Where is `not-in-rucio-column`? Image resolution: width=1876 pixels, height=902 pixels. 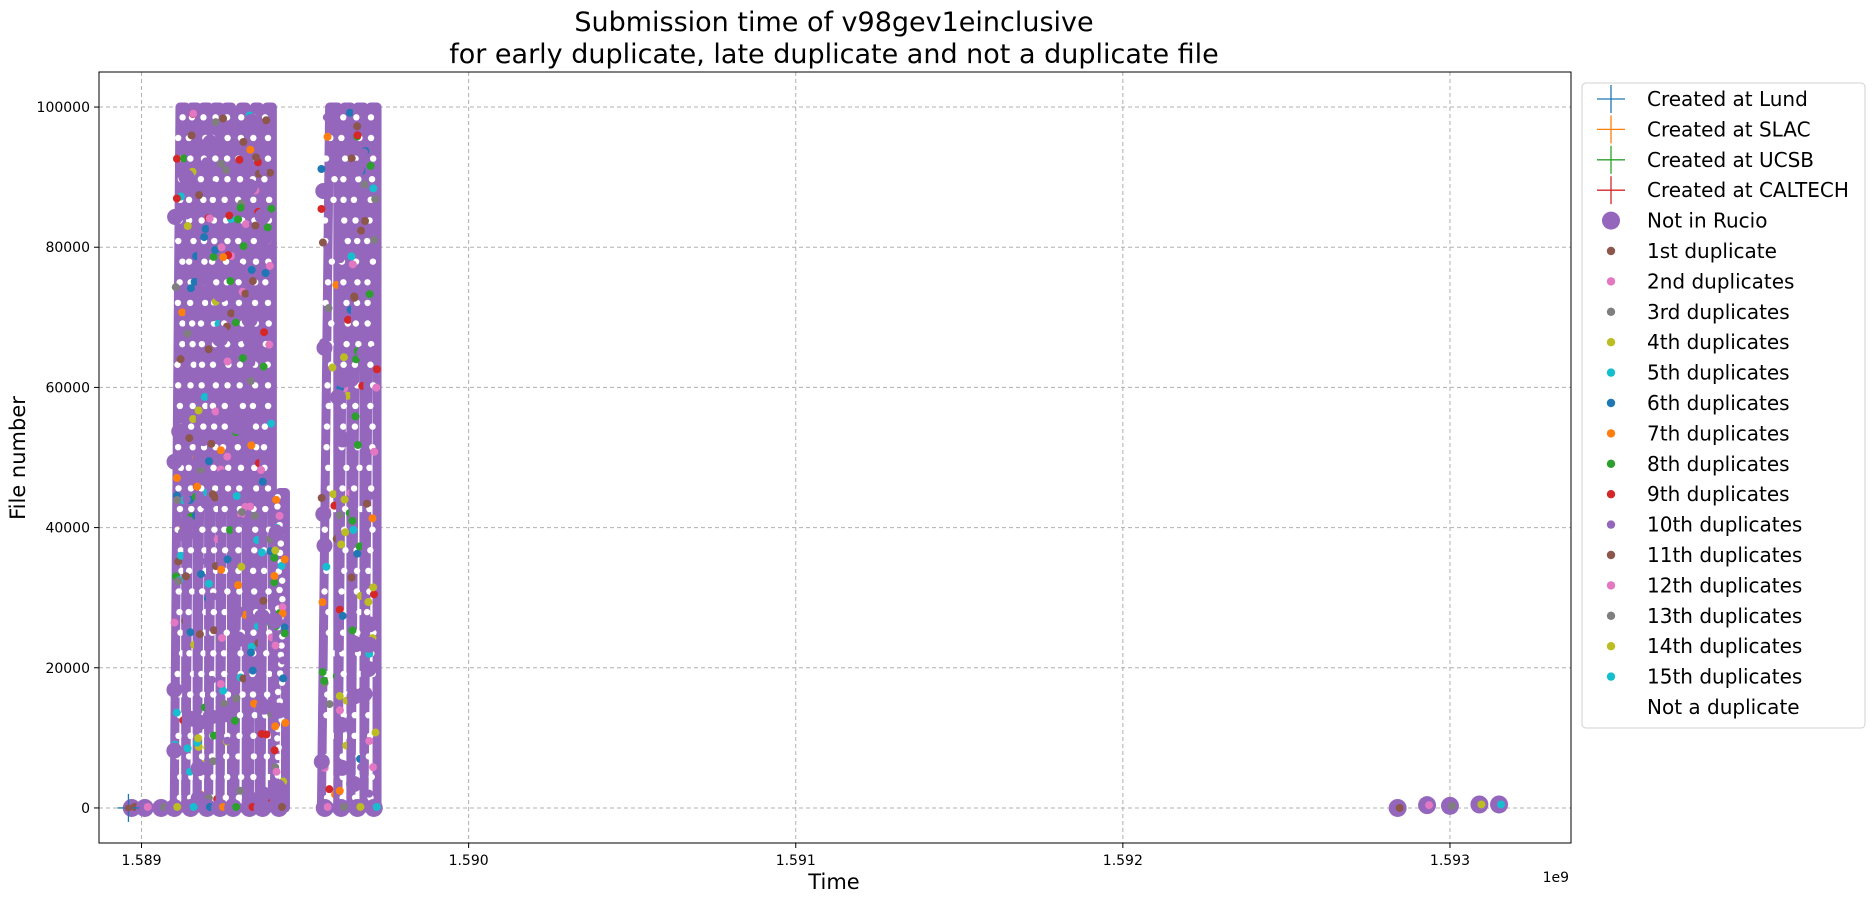
not-in-rucio-column is located at coordinates (370, 457).